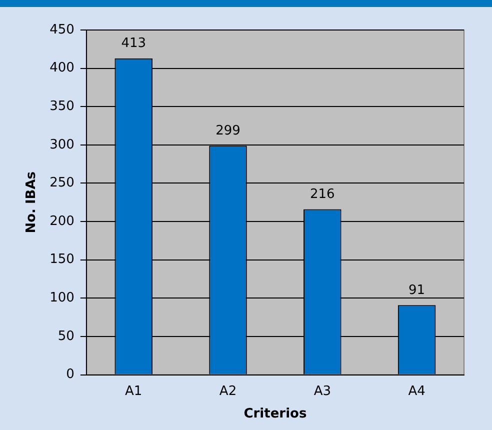  I want to click on x-tick-label: A2, so click(228, 391).